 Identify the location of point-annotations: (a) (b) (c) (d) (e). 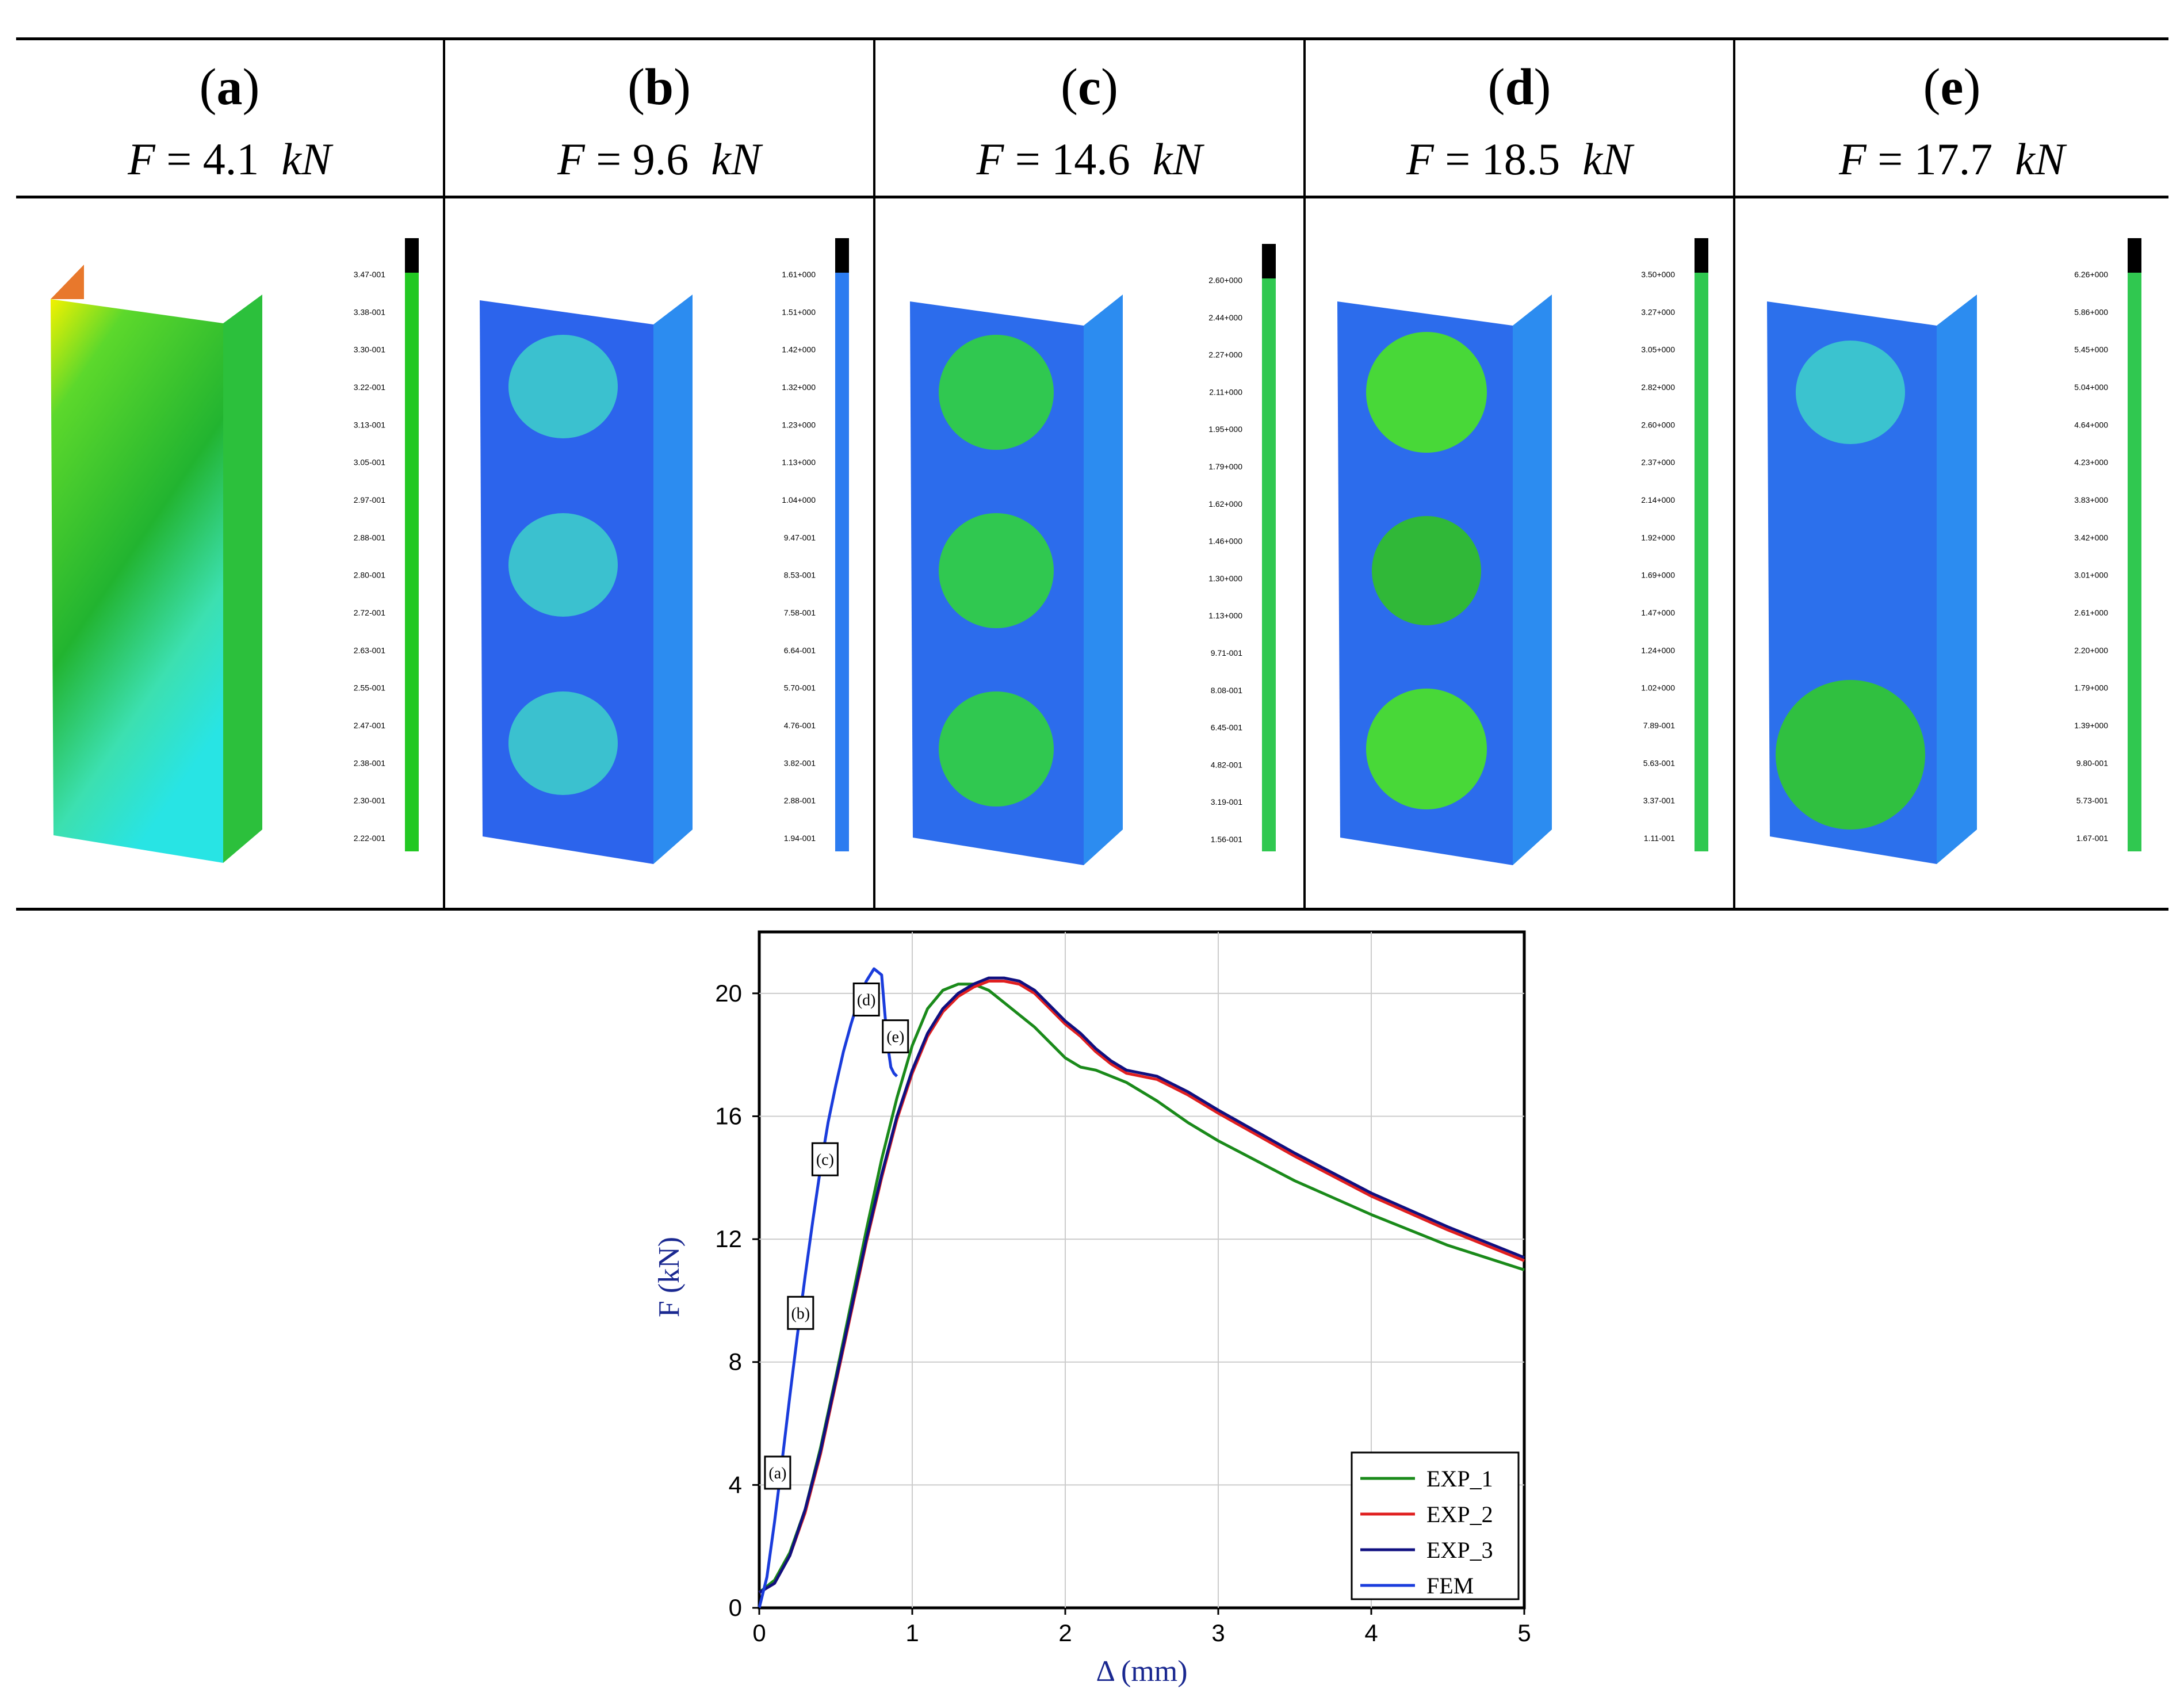
(836, 1237).